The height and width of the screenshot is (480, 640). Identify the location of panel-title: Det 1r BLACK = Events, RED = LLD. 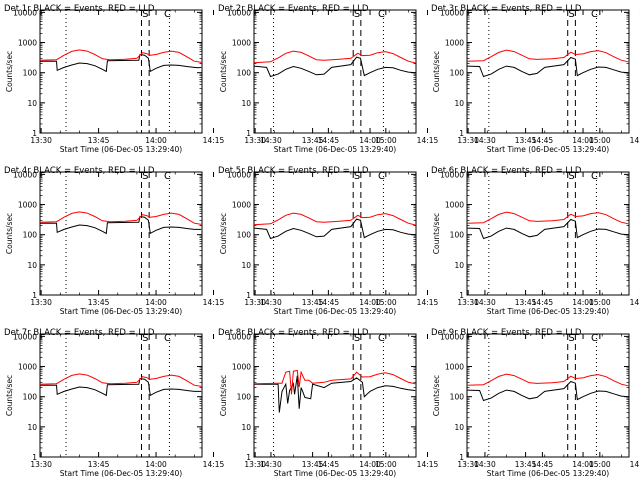
(79, 9).